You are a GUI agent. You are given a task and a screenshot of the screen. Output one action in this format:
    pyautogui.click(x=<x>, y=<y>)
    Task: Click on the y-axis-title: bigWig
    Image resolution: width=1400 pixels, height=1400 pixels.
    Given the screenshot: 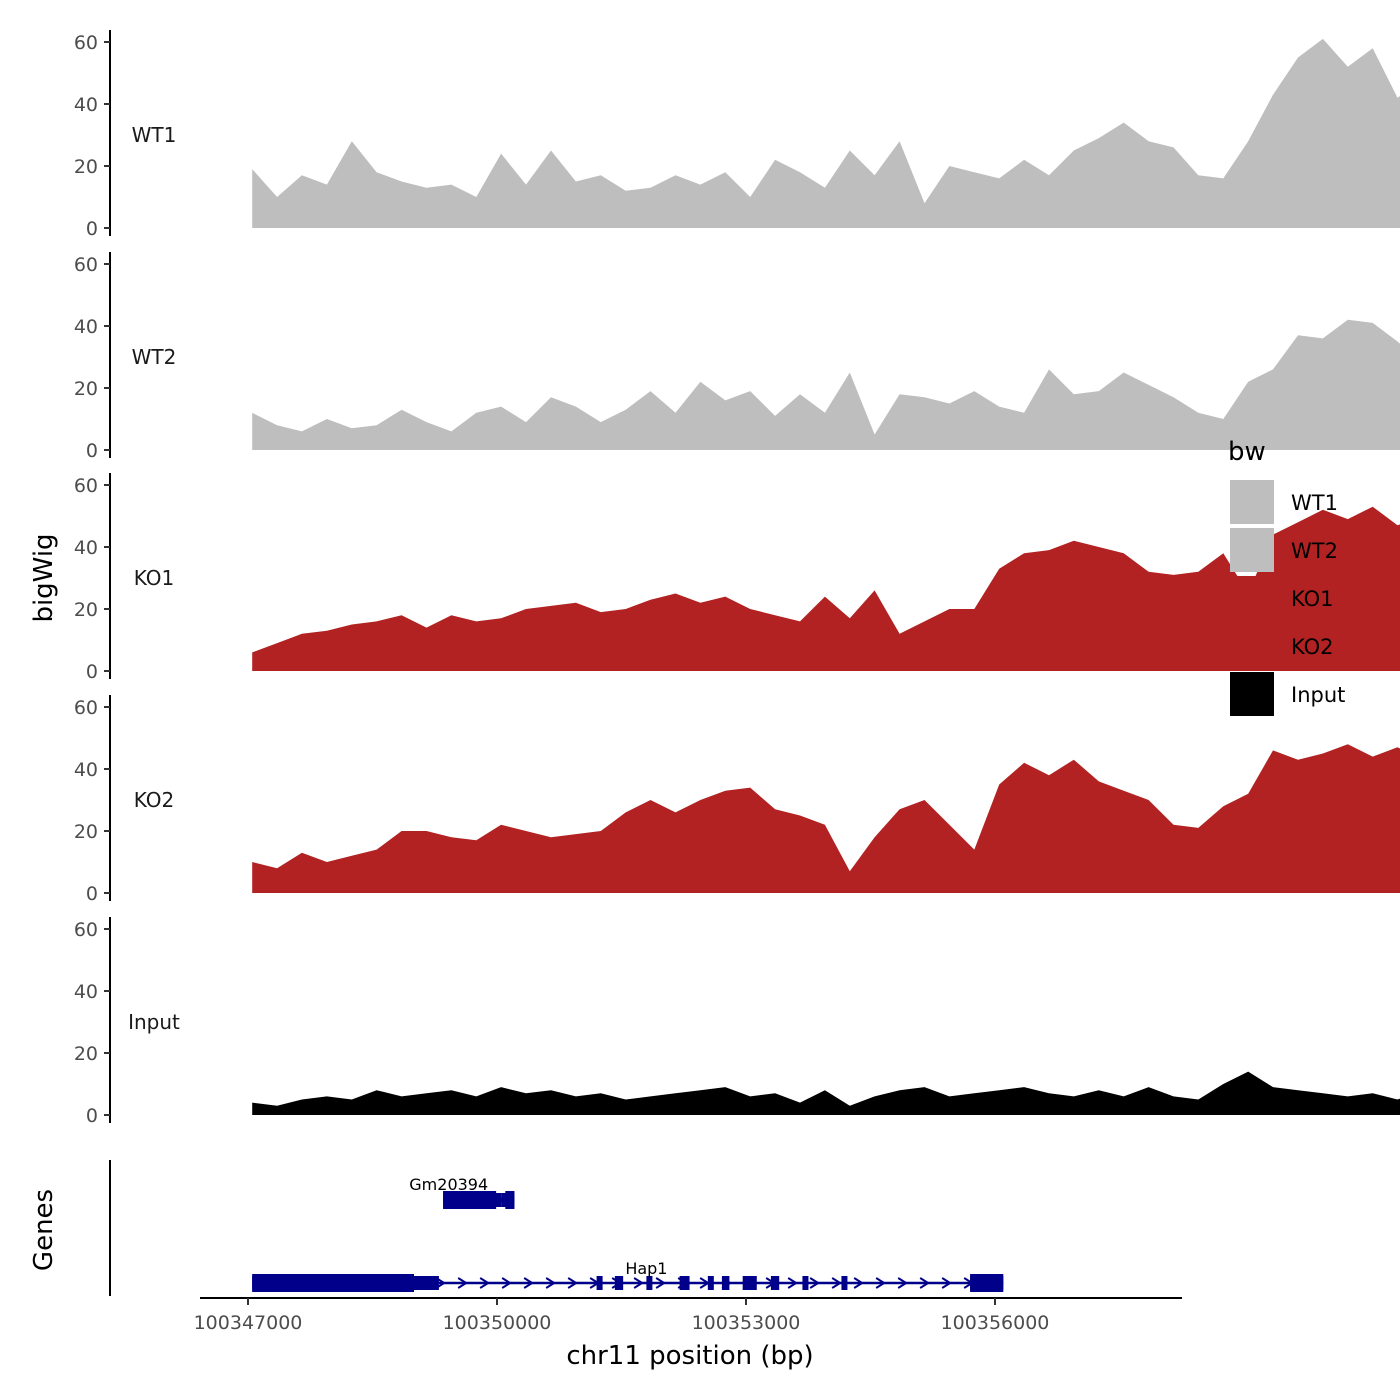 What is the action you would take?
    pyautogui.click(x=44, y=577)
    